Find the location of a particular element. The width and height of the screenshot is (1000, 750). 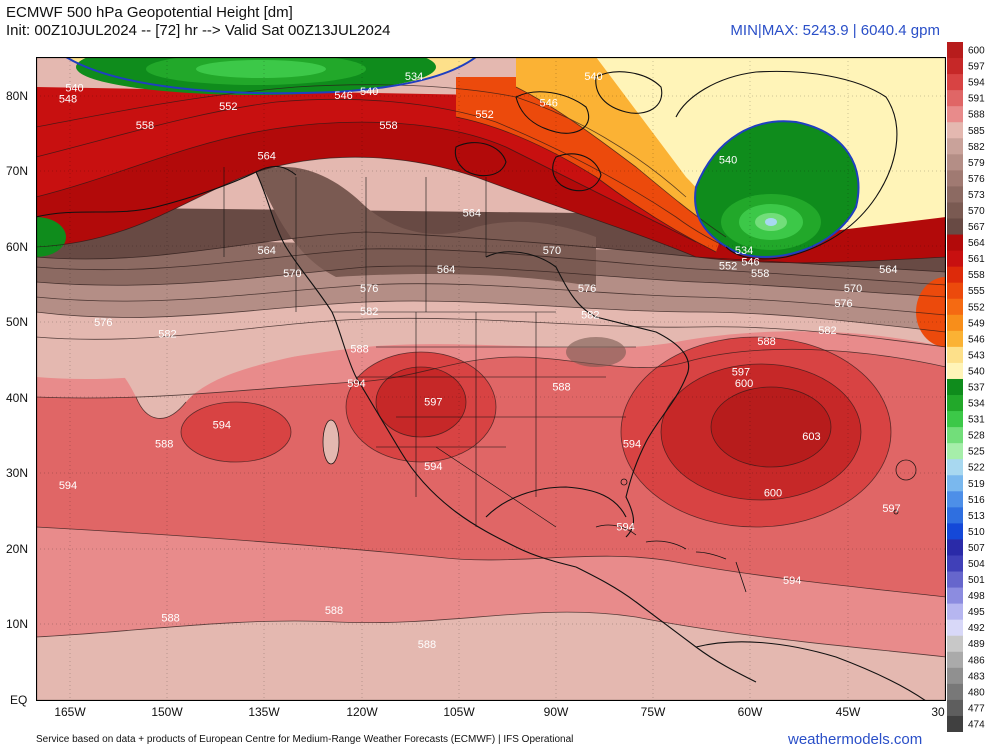

legend-label: 552 is located at coordinates (976, 307).